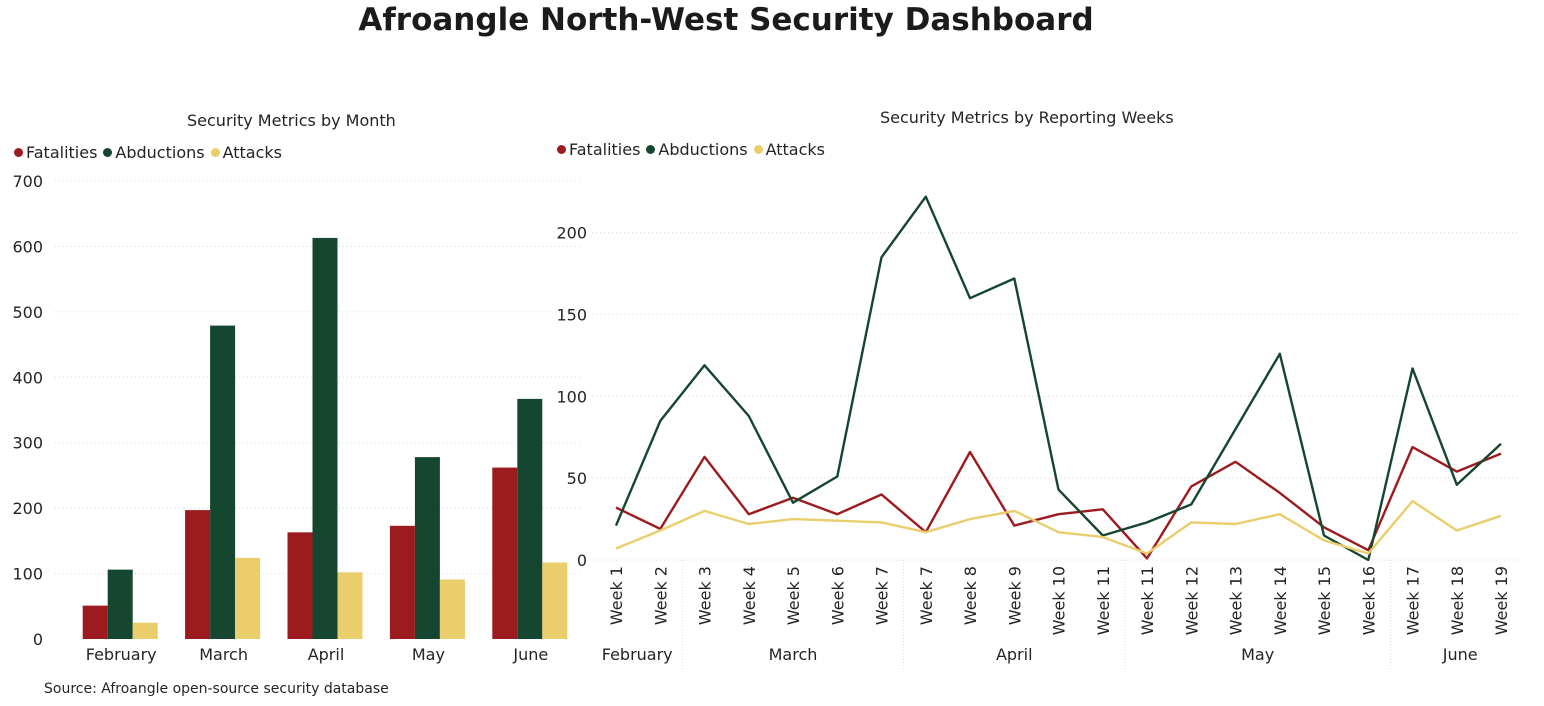  What do you see at coordinates (248, 598) in the screenshot?
I see `bar-attacks-march` at bounding box center [248, 598].